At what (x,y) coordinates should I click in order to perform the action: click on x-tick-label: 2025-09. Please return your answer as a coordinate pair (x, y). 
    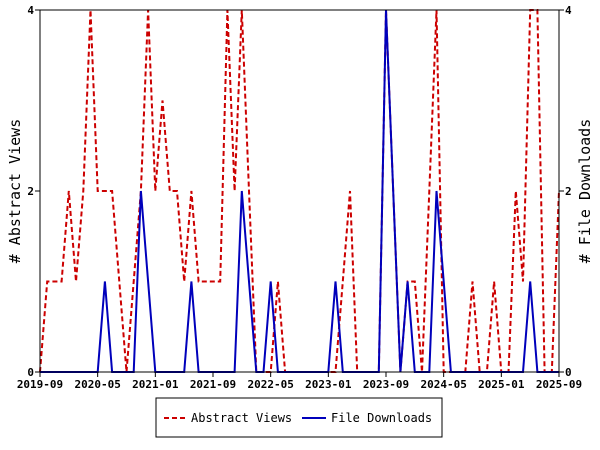
    Looking at the image, I should click on (559, 384).